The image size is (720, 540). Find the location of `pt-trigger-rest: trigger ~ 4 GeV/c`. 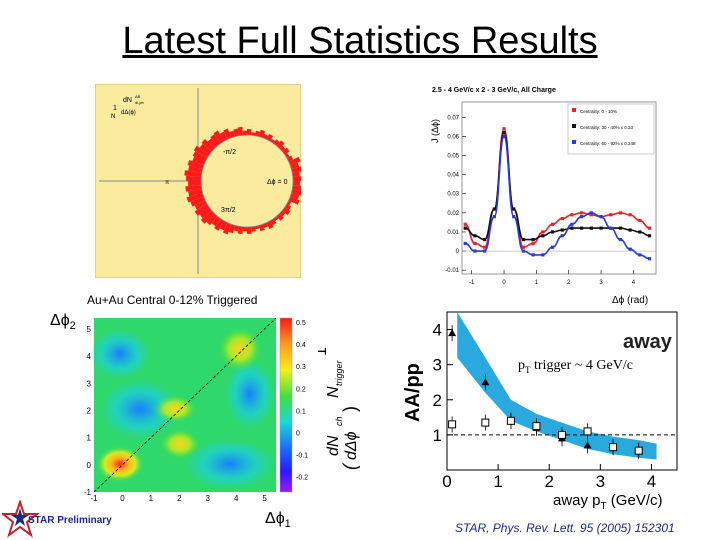

pt-trigger-rest: trigger ~ 4 GeV/c is located at coordinates (581, 365).